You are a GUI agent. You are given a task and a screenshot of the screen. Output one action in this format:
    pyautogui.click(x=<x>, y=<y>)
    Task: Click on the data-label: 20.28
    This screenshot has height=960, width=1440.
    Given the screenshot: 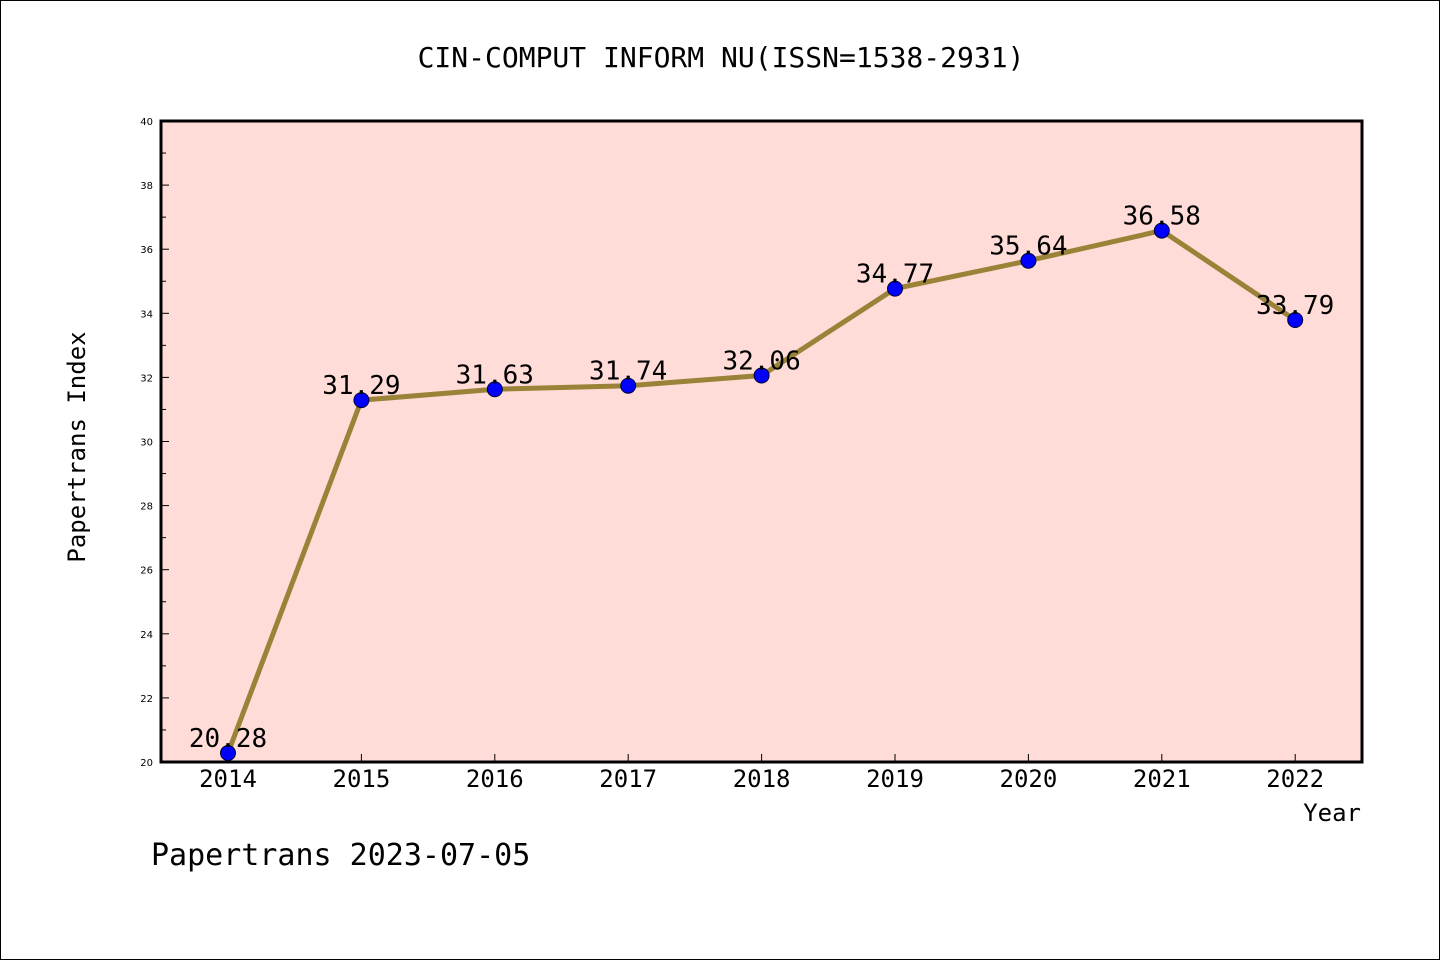 What is the action you would take?
    pyautogui.click(x=228, y=739)
    